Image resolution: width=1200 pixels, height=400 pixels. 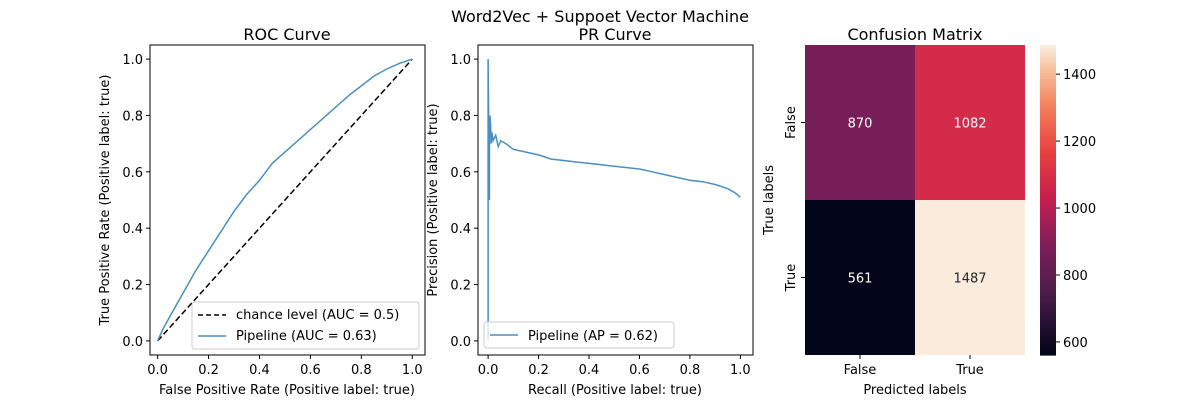 What do you see at coordinates (433, 199) in the screenshot?
I see `pr-y-label: Precision (Positive label: true)` at bounding box center [433, 199].